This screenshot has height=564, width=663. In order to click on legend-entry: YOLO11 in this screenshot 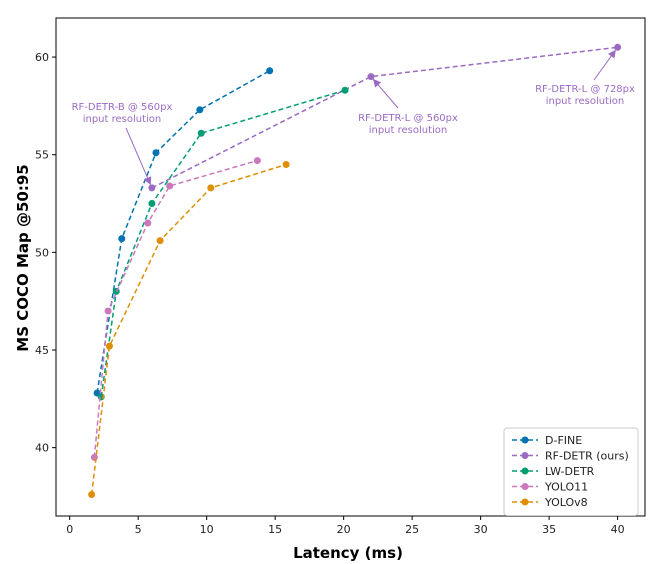, I will do `click(550, 487)`.